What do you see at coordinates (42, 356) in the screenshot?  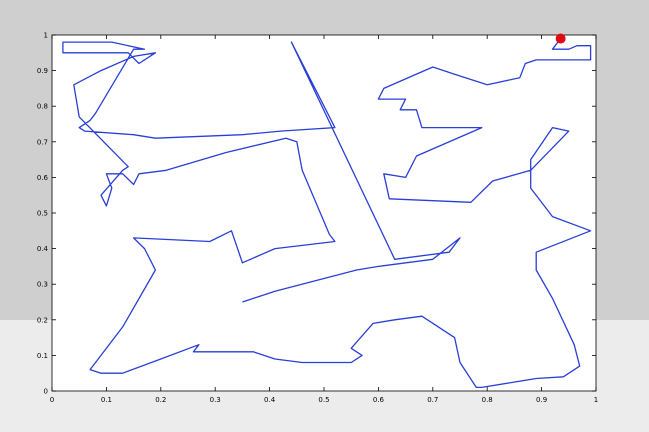 I see `y-tick-label: 0.1` at bounding box center [42, 356].